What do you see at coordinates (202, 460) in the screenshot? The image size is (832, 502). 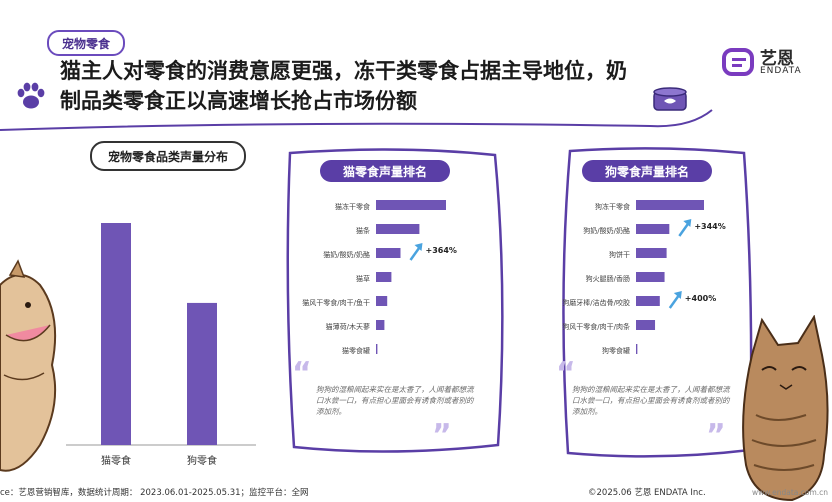 I see `category-label: 狗零食` at bounding box center [202, 460].